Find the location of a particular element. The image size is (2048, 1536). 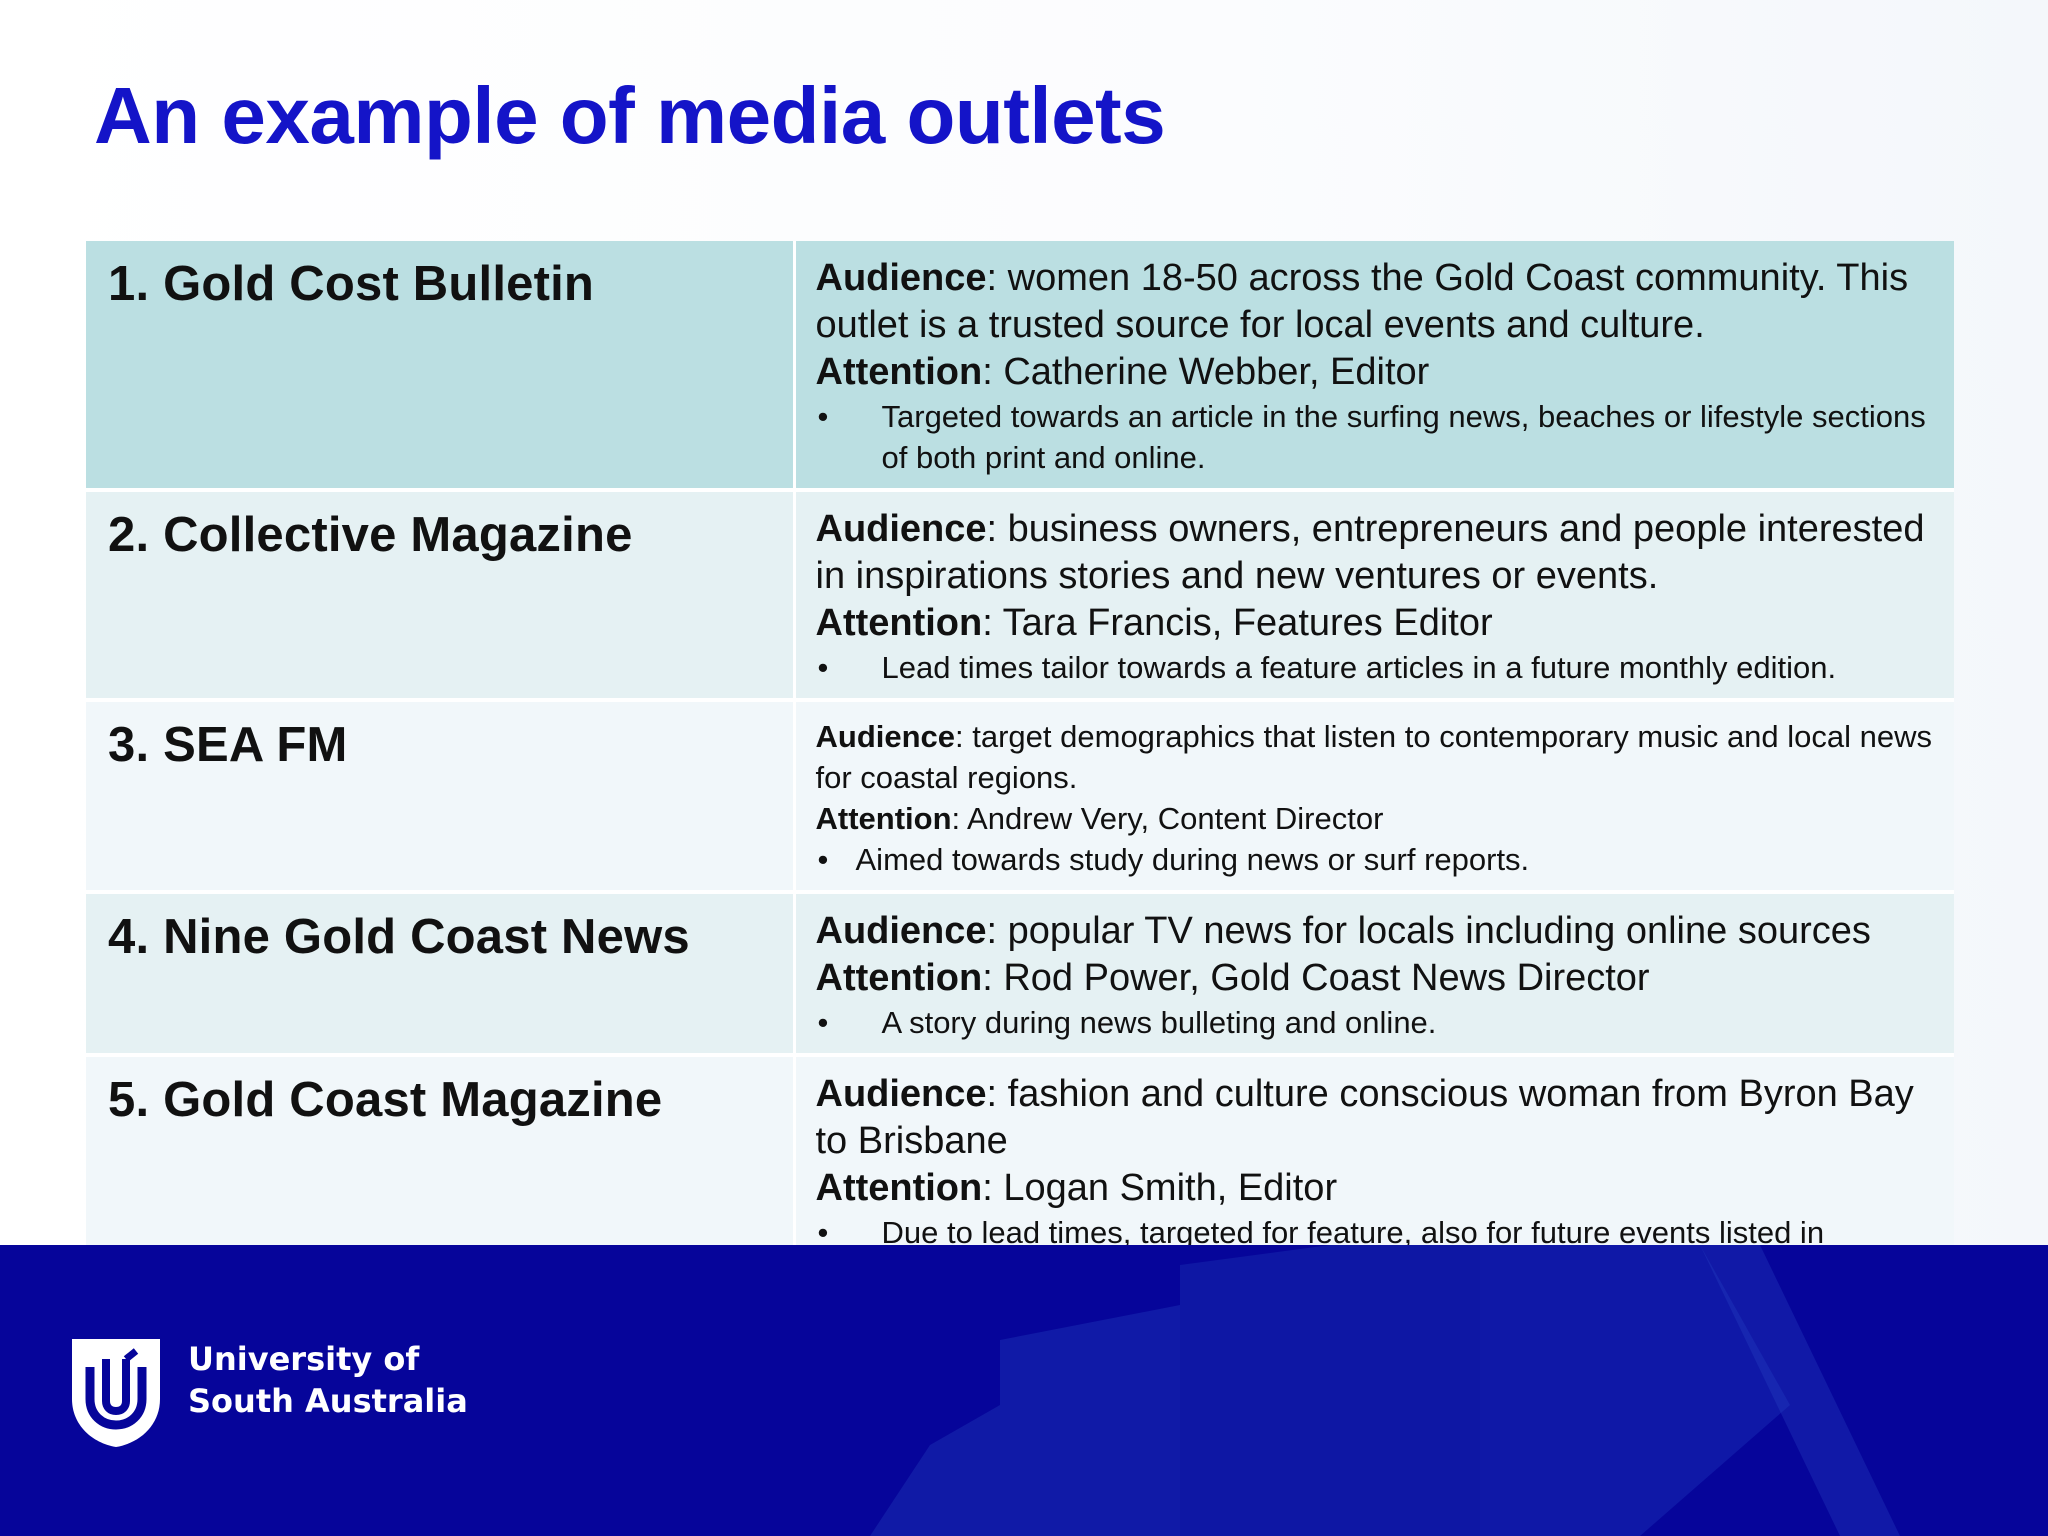

attention-text: : Logan Smith, Editor is located at coordinates (1160, 1188).